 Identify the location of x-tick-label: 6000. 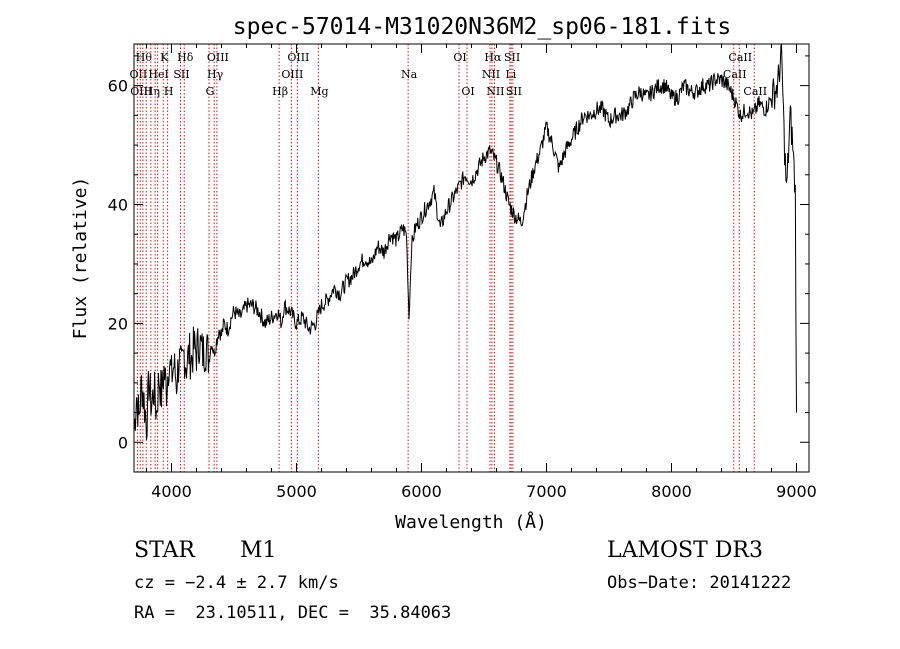
(421, 491).